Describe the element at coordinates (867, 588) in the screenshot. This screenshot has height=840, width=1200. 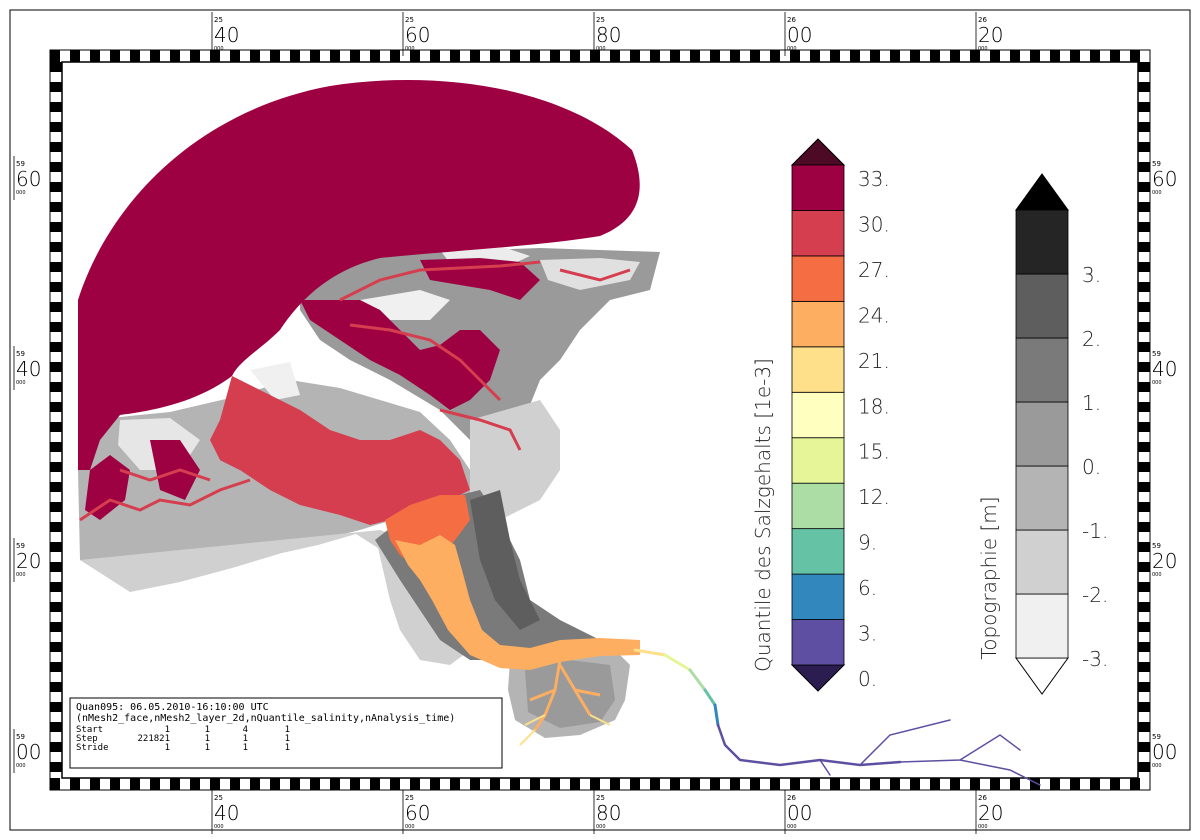
I see `salinity-tick-label: 6.` at that location.